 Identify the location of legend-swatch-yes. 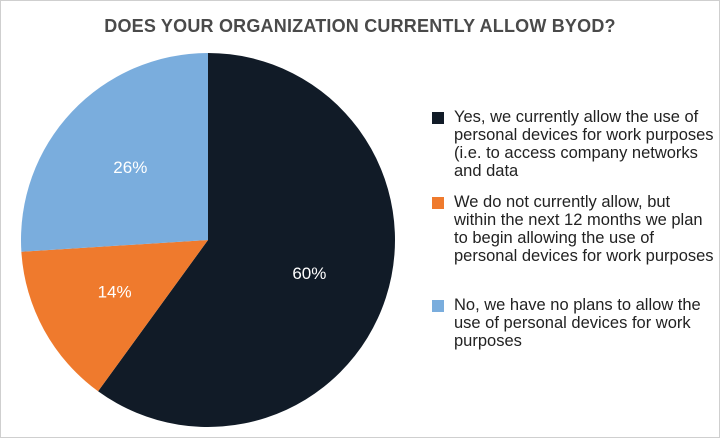
(438, 118).